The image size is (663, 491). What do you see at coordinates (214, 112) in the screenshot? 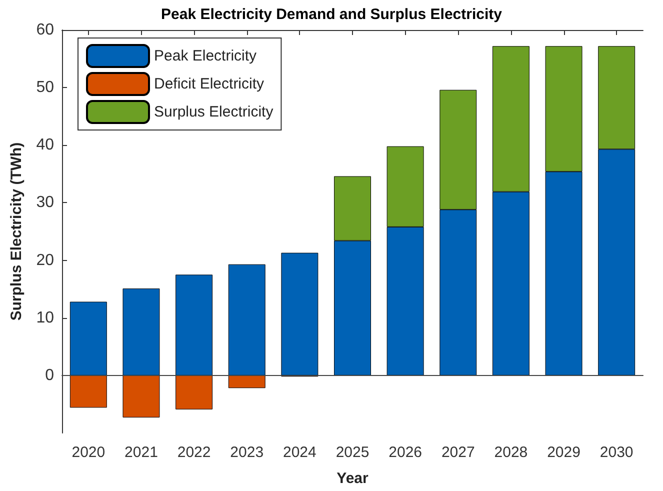
I see `legend-label: Surplus Electricity` at bounding box center [214, 112].